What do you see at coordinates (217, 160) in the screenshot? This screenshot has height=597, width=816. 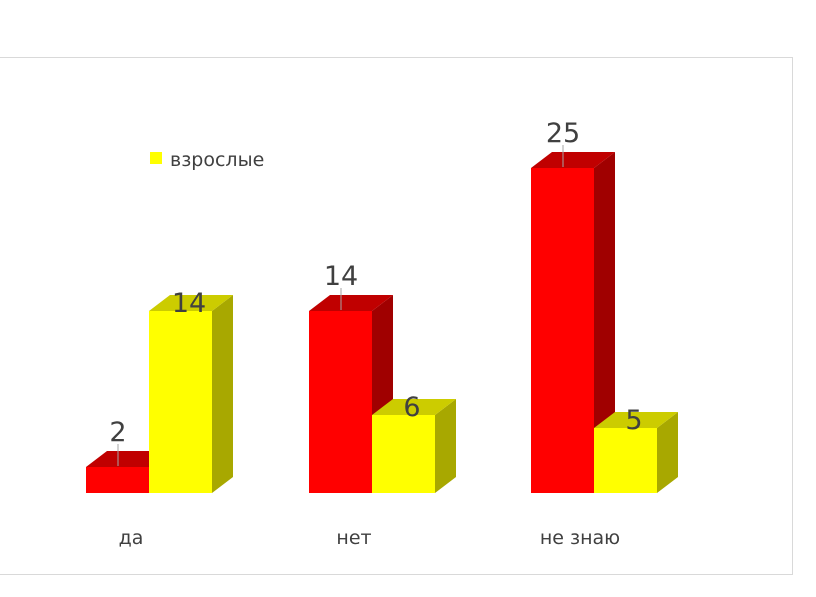 I see `legend-label-adults: взрослые` at bounding box center [217, 160].